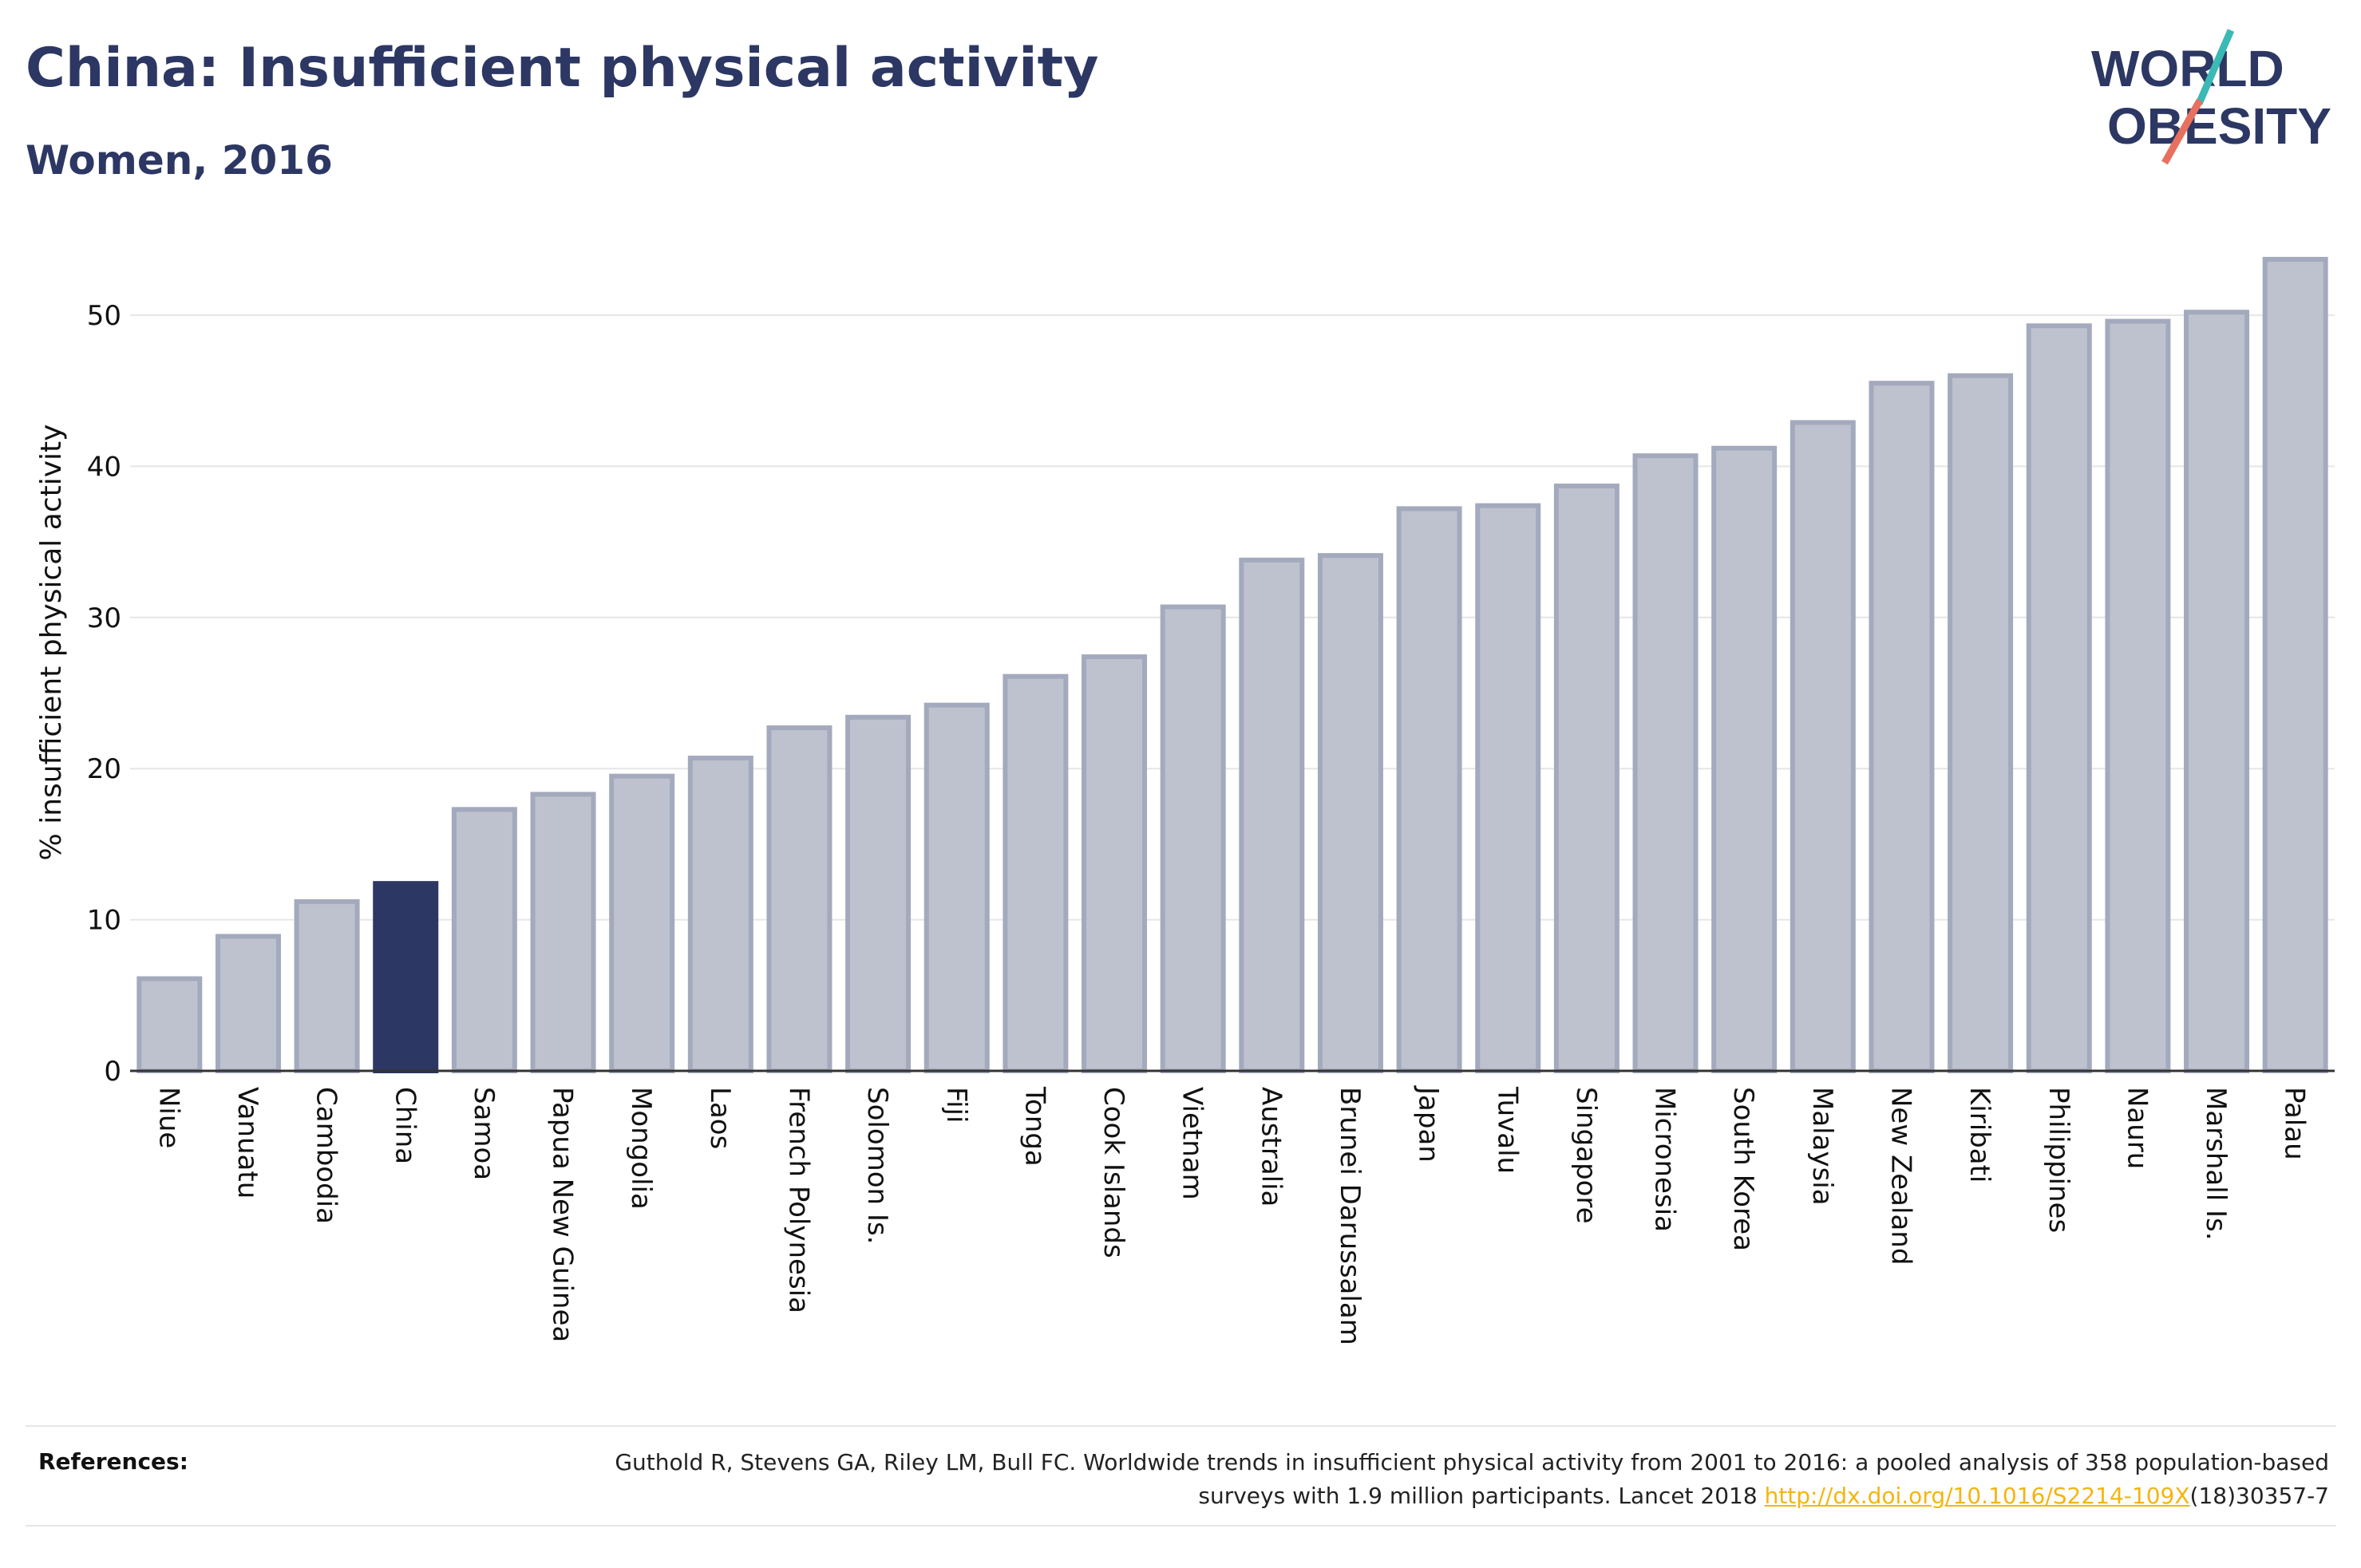 The image size is (2361, 1568). I want to click on bar-vietnam, so click(1193, 838).